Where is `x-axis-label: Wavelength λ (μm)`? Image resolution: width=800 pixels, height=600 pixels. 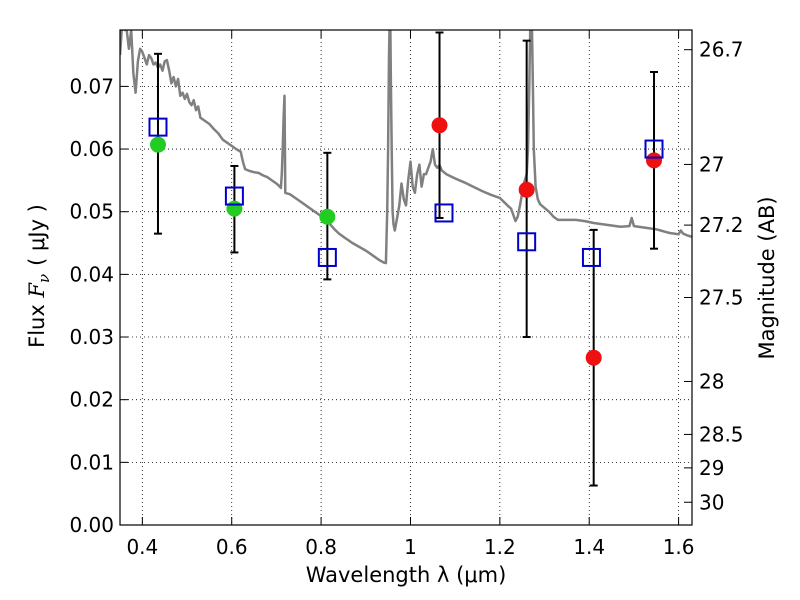 x-axis-label: Wavelength λ (μm) is located at coordinates (406, 575).